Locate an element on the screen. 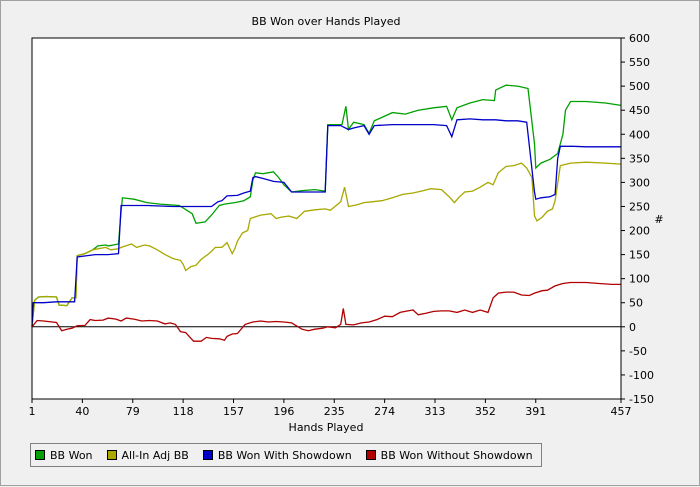 The image size is (700, 487). y-tick-label: 550 is located at coordinates (639, 62).